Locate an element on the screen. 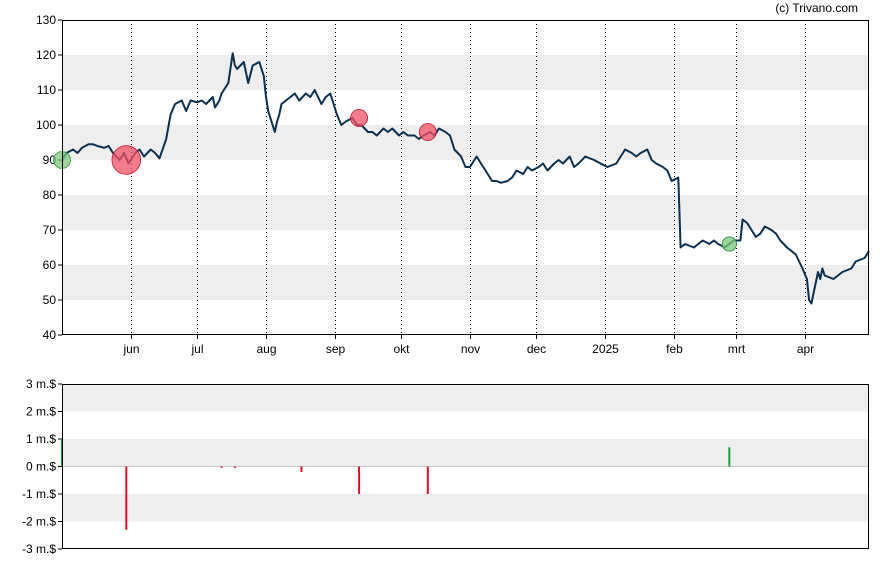 The image size is (888, 565). price-y-tick-label: 50 is located at coordinates (50, 300).